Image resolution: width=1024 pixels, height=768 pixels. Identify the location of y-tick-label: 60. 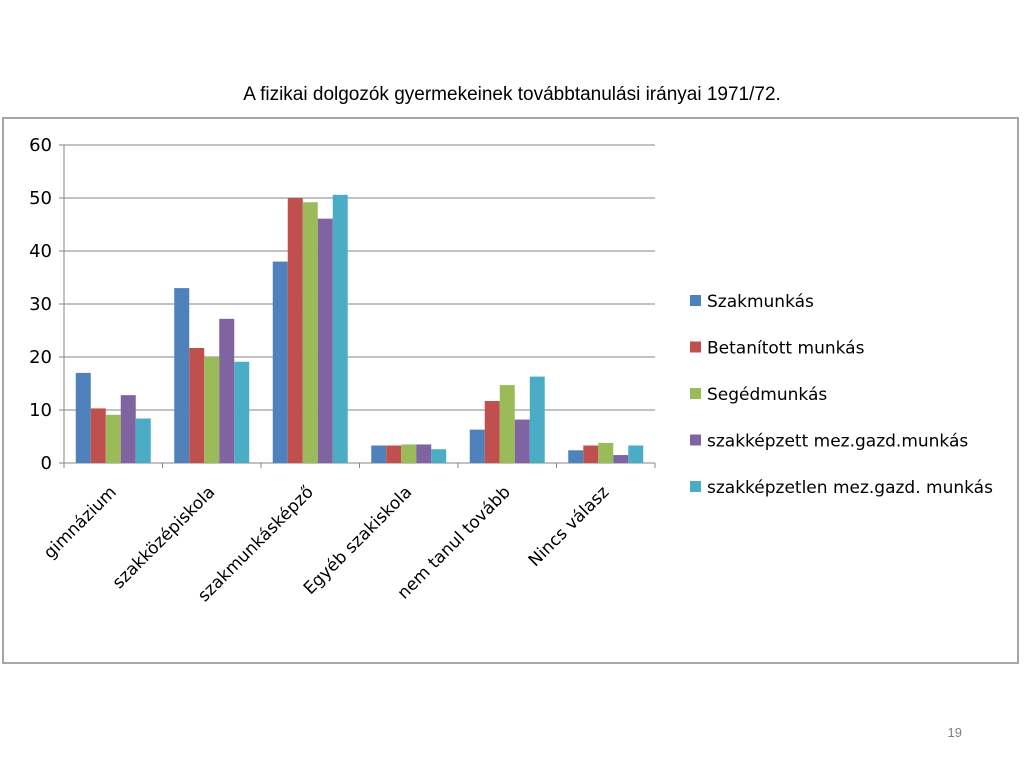
(40, 145).